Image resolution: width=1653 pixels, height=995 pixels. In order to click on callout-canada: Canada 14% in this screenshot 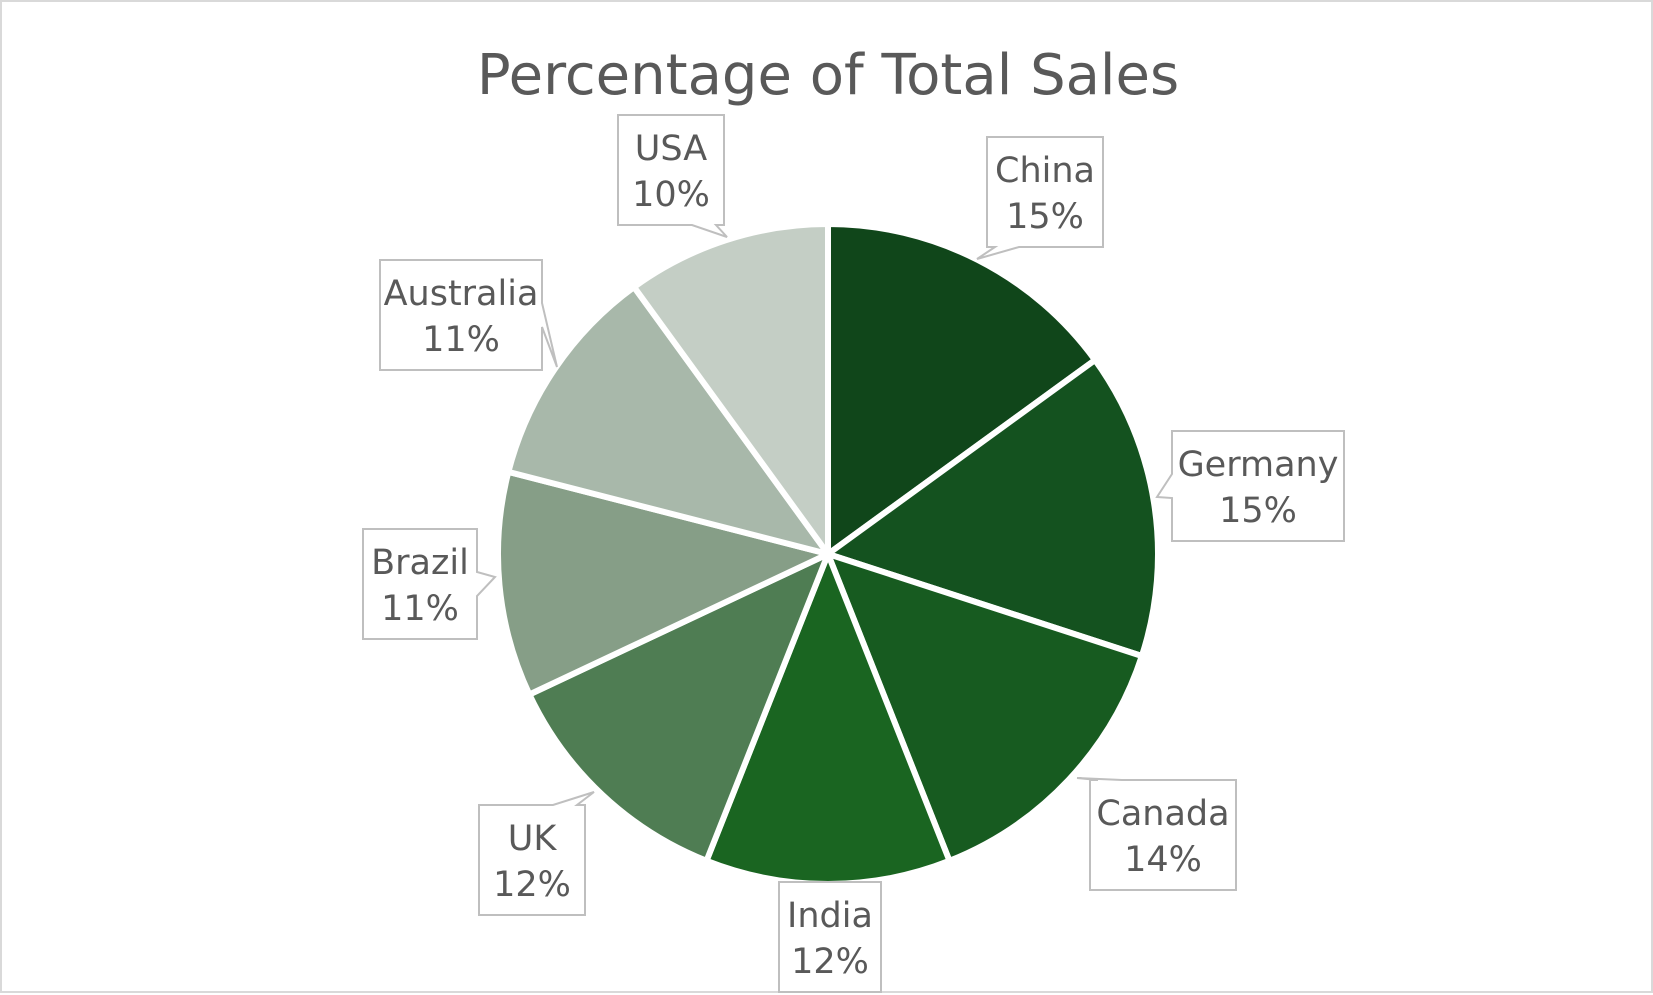, I will do `click(1156, 834)`.